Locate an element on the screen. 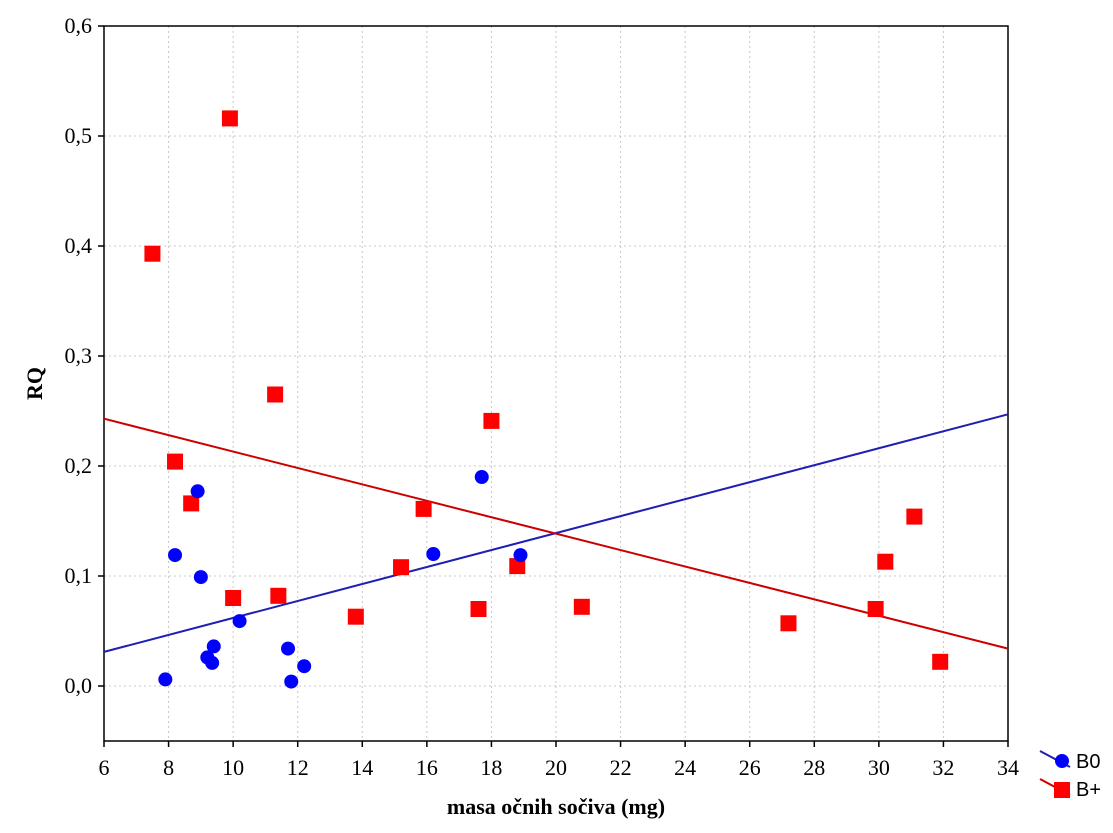 The width and height of the screenshot is (1113, 833). x-tick-label: 18 is located at coordinates (491, 767).